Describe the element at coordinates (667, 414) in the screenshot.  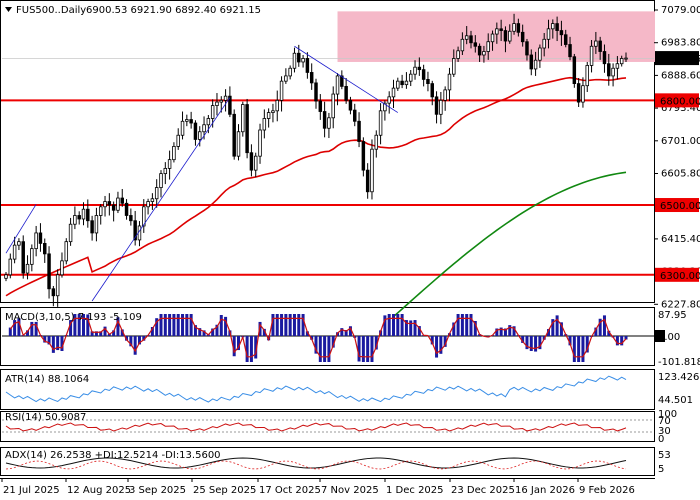
I see `rsi-tick-label: 100` at that location.